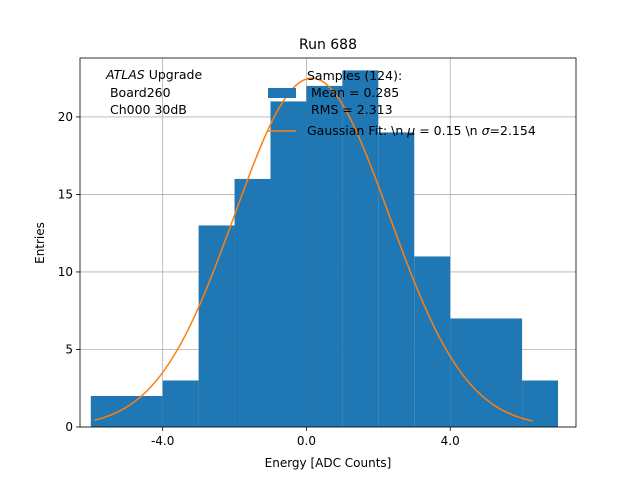 This screenshot has width=640, height=480. I want to click on annotation-line-2: Board260, so click(138, 92).